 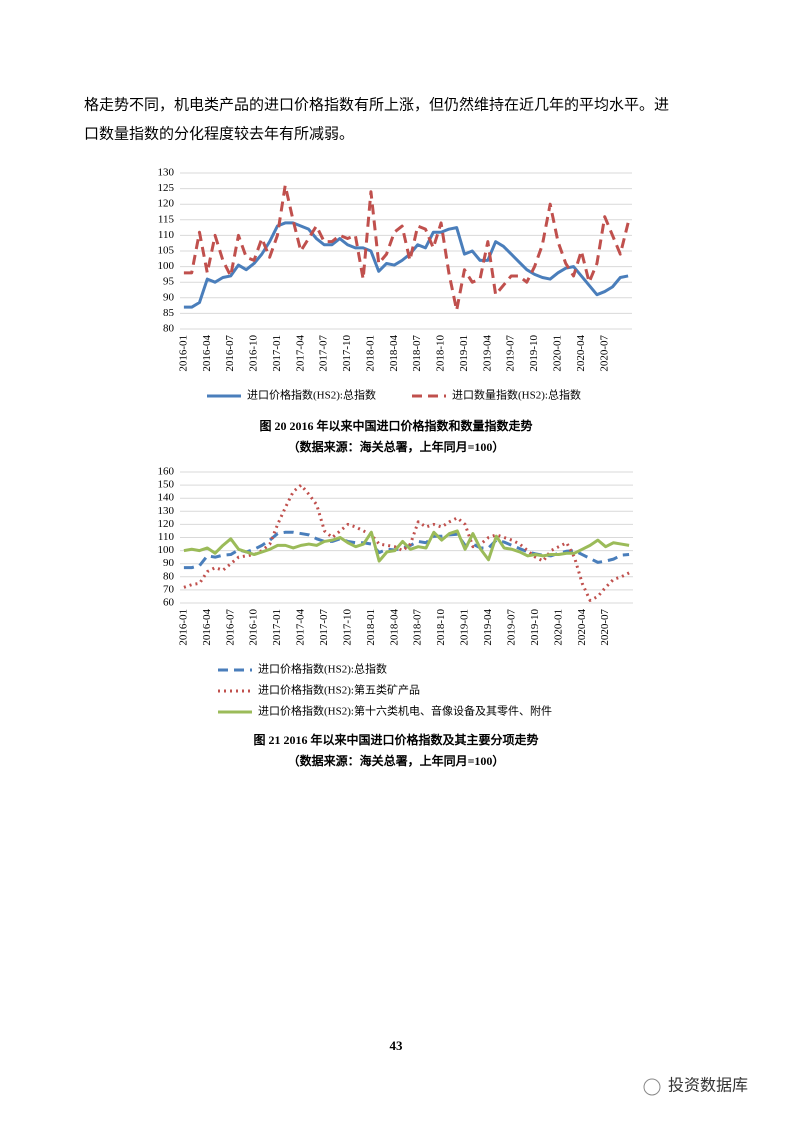 I want to click on page-number: 43, so click(x=397, y=1045).